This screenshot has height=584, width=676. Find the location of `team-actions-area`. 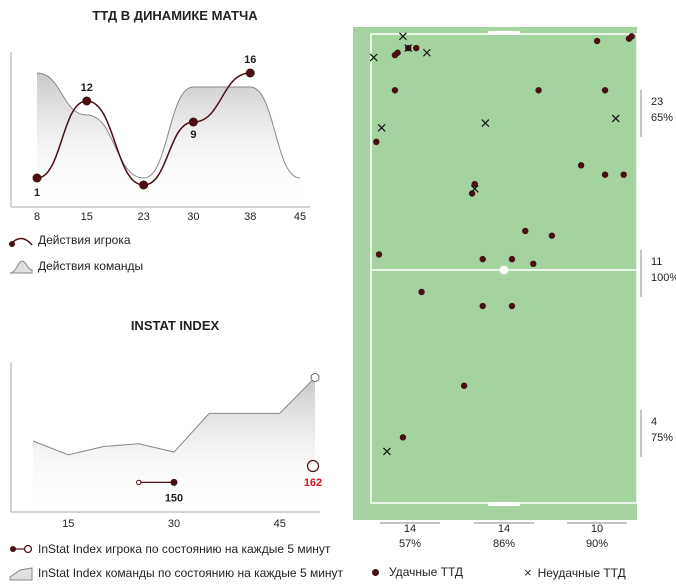

team-actions-area is located at coordinates (168, 140).